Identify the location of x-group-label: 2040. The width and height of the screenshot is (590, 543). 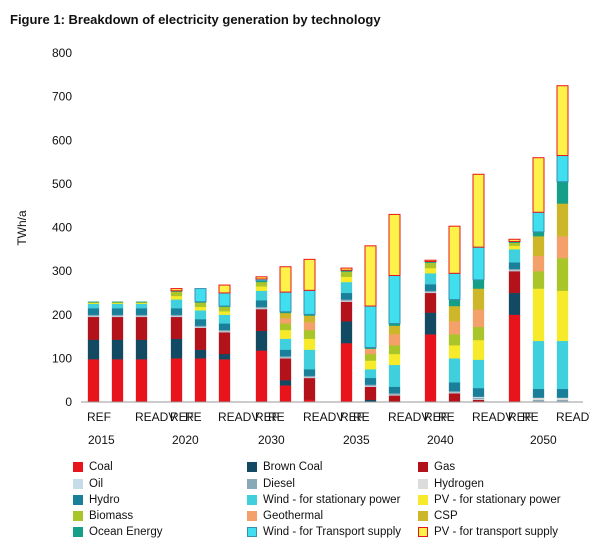
(440, 440).